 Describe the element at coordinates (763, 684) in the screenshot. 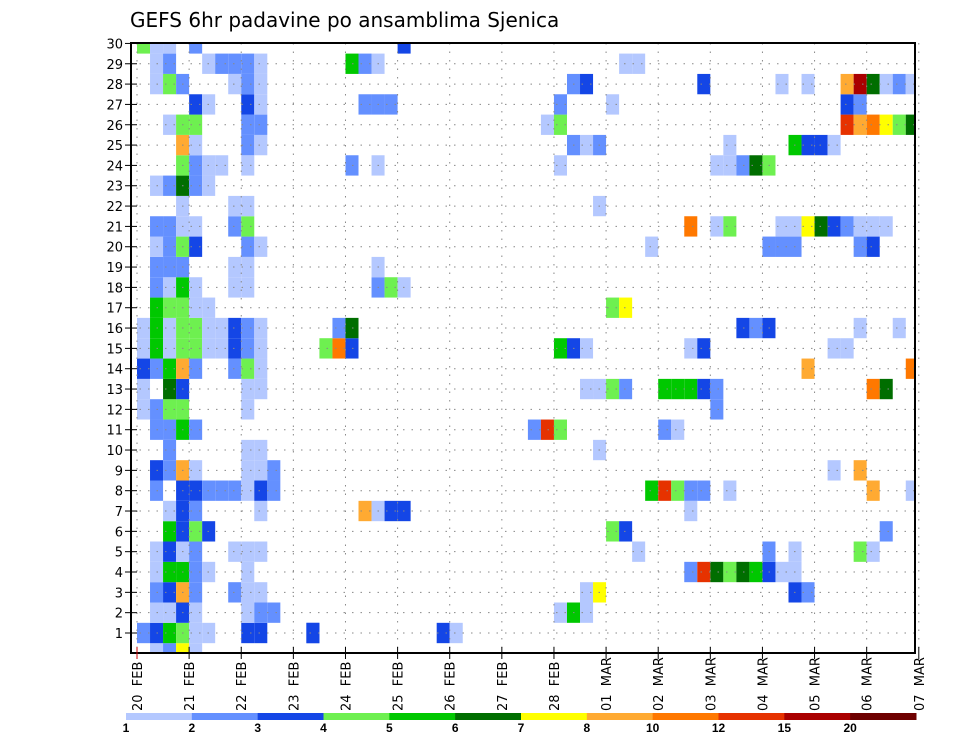

I see `x-tick-label: 04 MAR` at that location.